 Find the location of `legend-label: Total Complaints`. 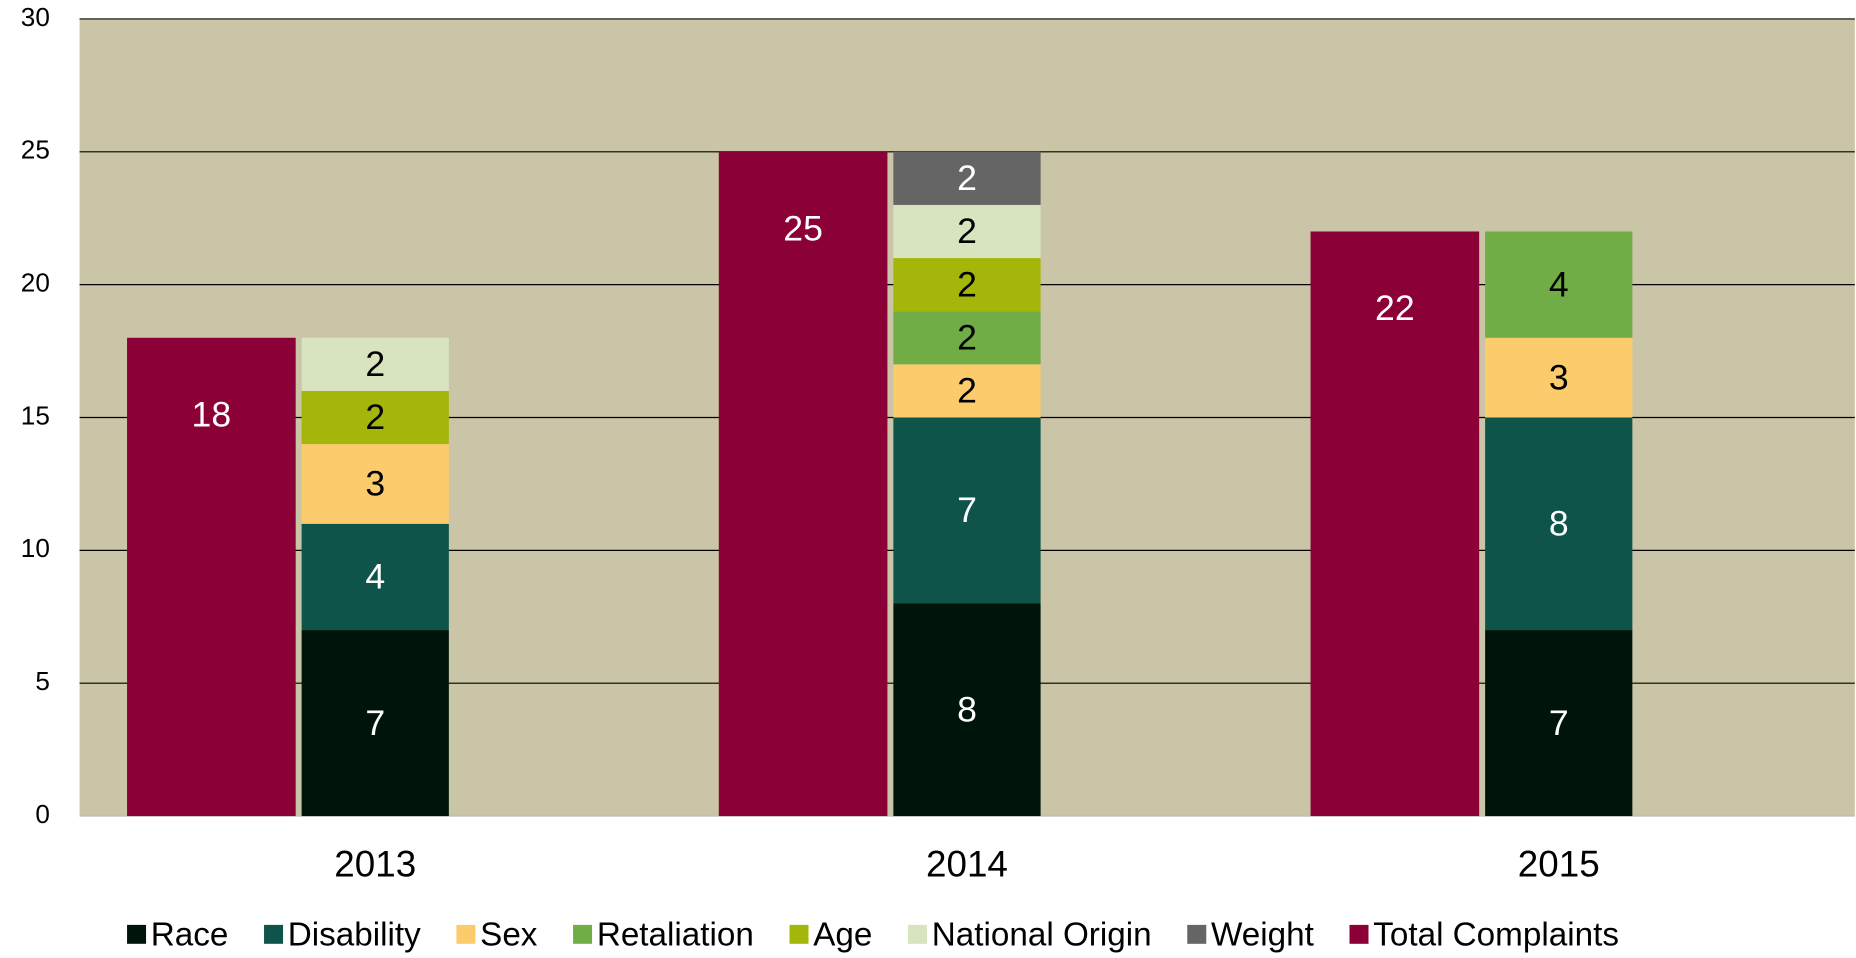

legend-label: Total Complaints is located at coordinates (1496, 935).